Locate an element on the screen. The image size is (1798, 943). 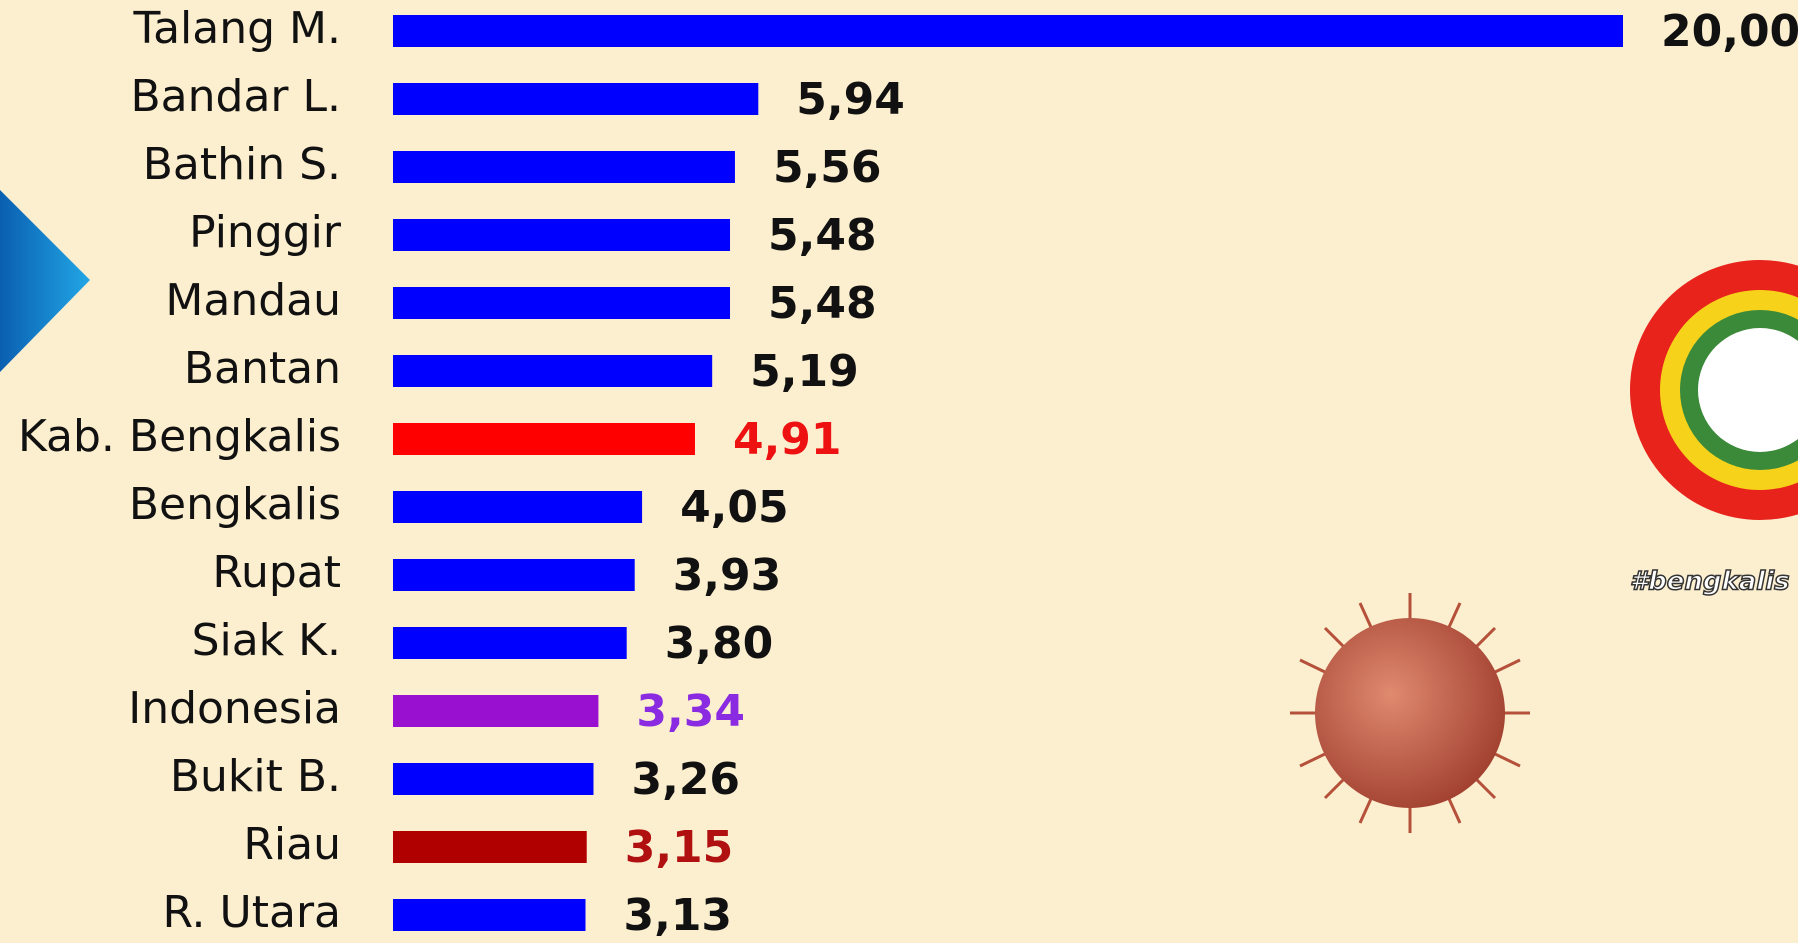
value-label: 4,05 is located at coordinates (734, 507).